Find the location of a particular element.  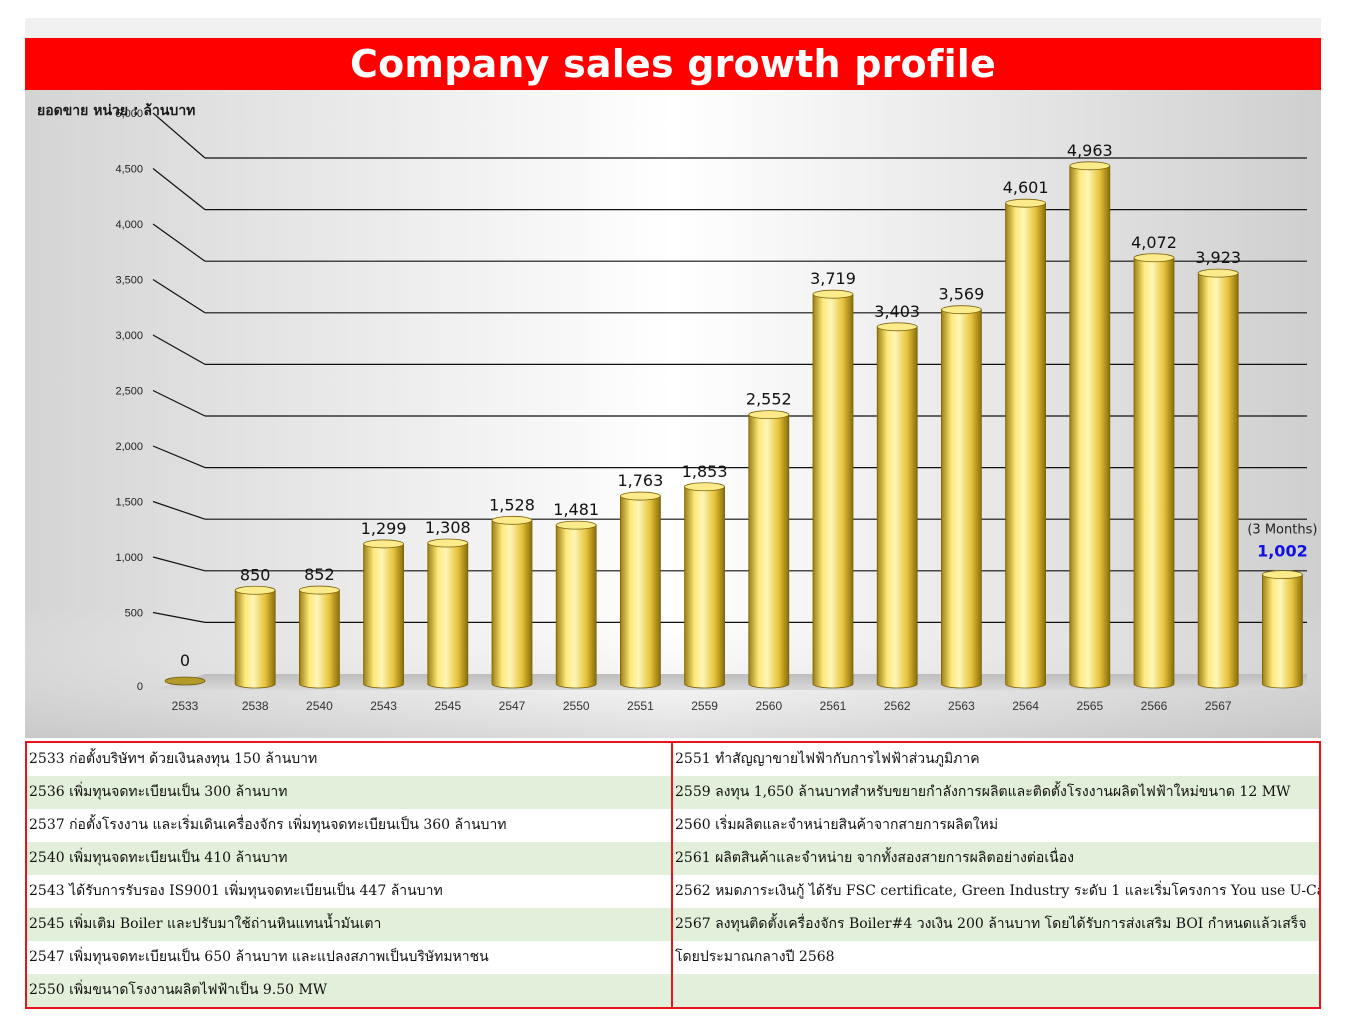

x-tick-label: 2545 is located at coordinates (447, 706).